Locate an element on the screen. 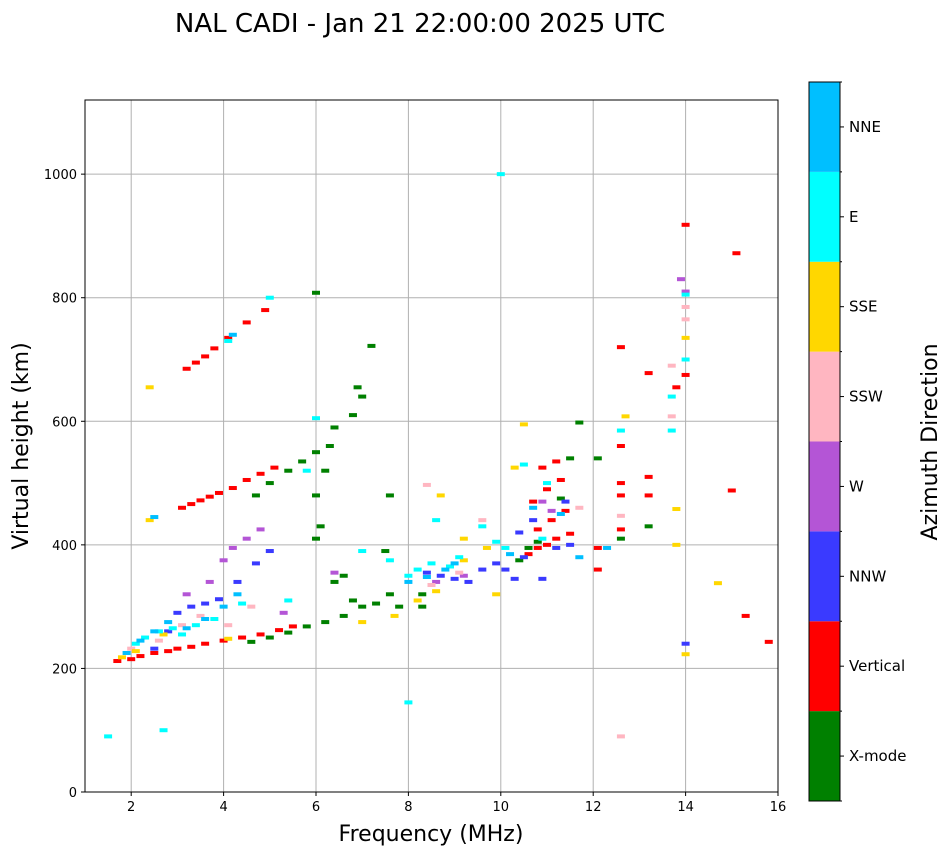  colorbar-swatch-w is located at coordinates (824, 486).